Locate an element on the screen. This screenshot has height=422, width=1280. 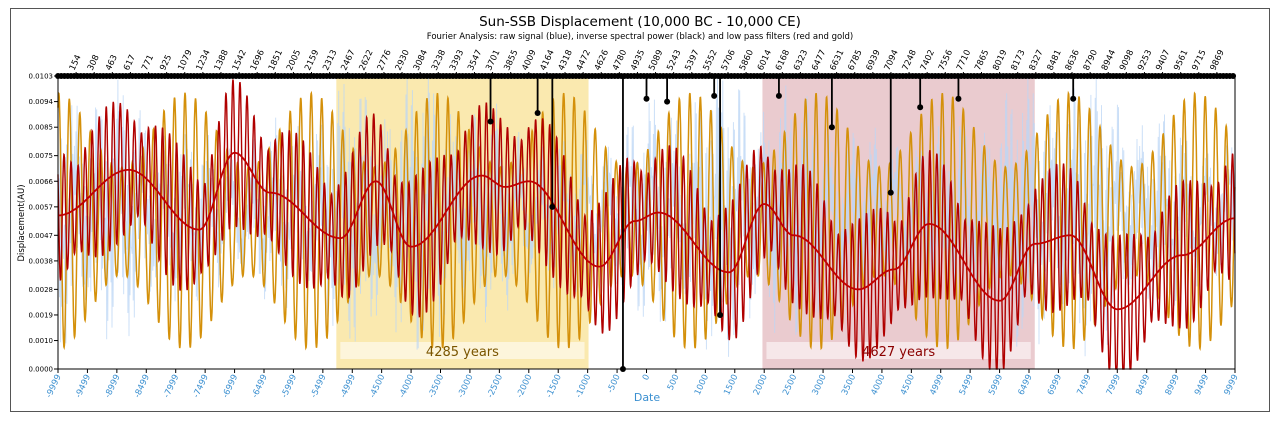
top-tick-label: 2467 is located at coordinates (348, 60).